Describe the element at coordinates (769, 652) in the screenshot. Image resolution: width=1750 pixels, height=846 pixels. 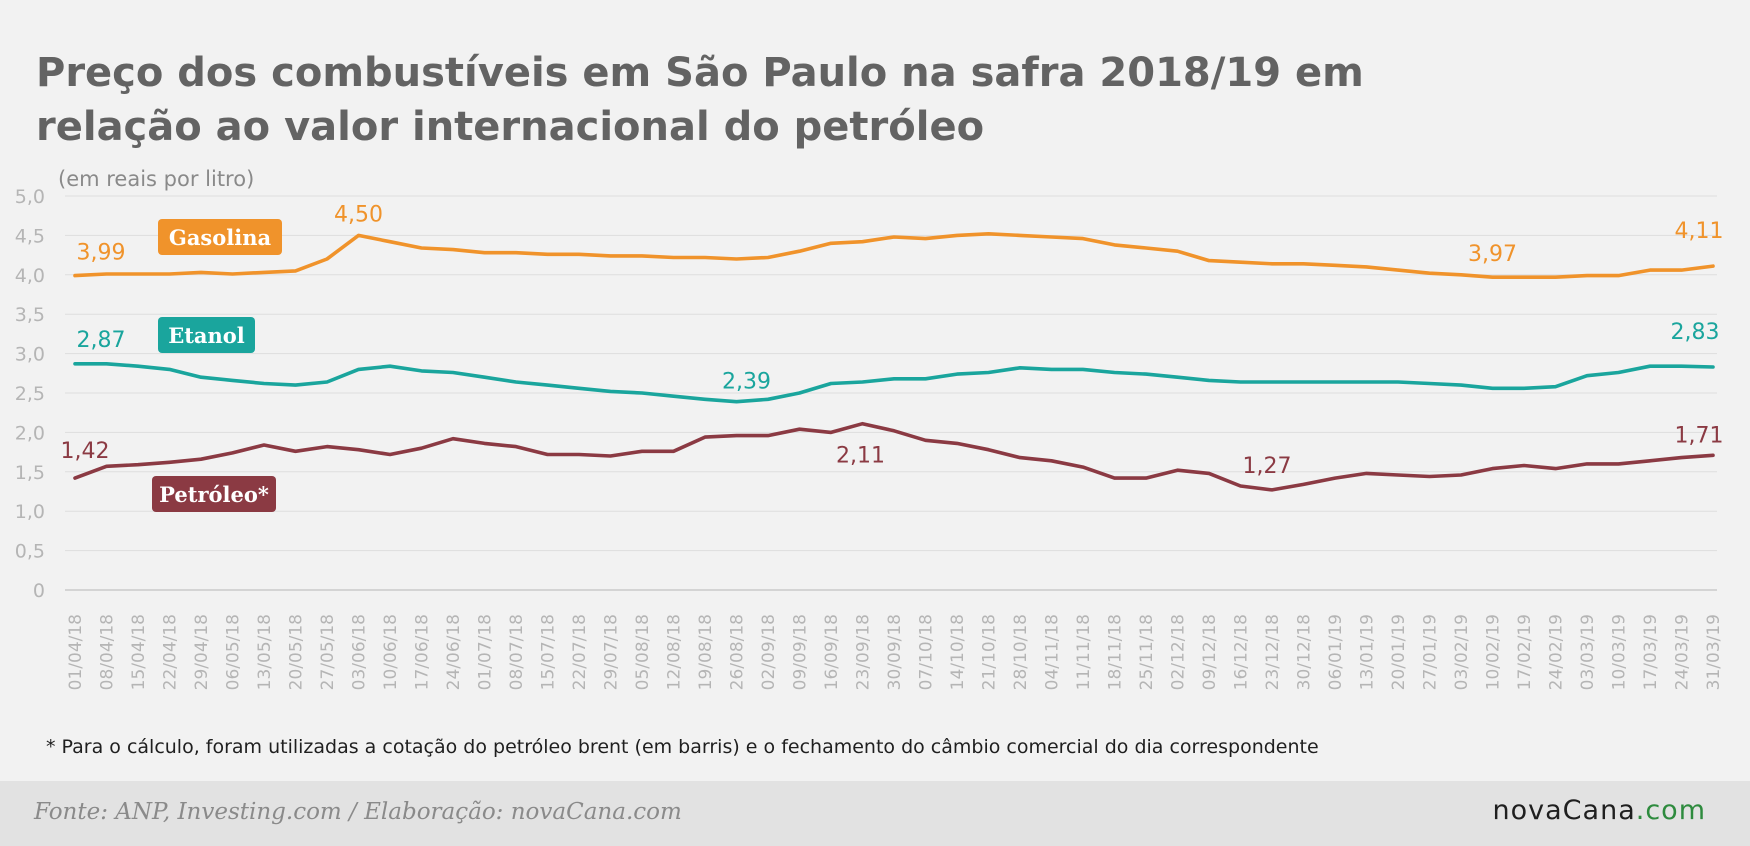
I see `x-tick-label: 02/09/18` at that location.